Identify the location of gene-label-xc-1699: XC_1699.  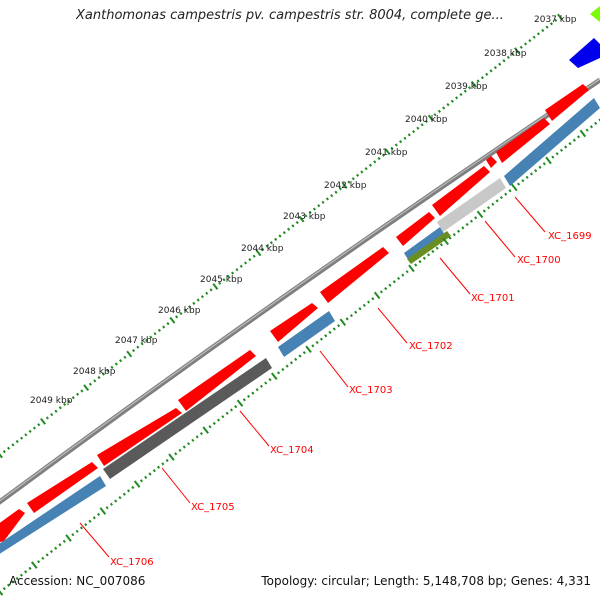
(570, 236).